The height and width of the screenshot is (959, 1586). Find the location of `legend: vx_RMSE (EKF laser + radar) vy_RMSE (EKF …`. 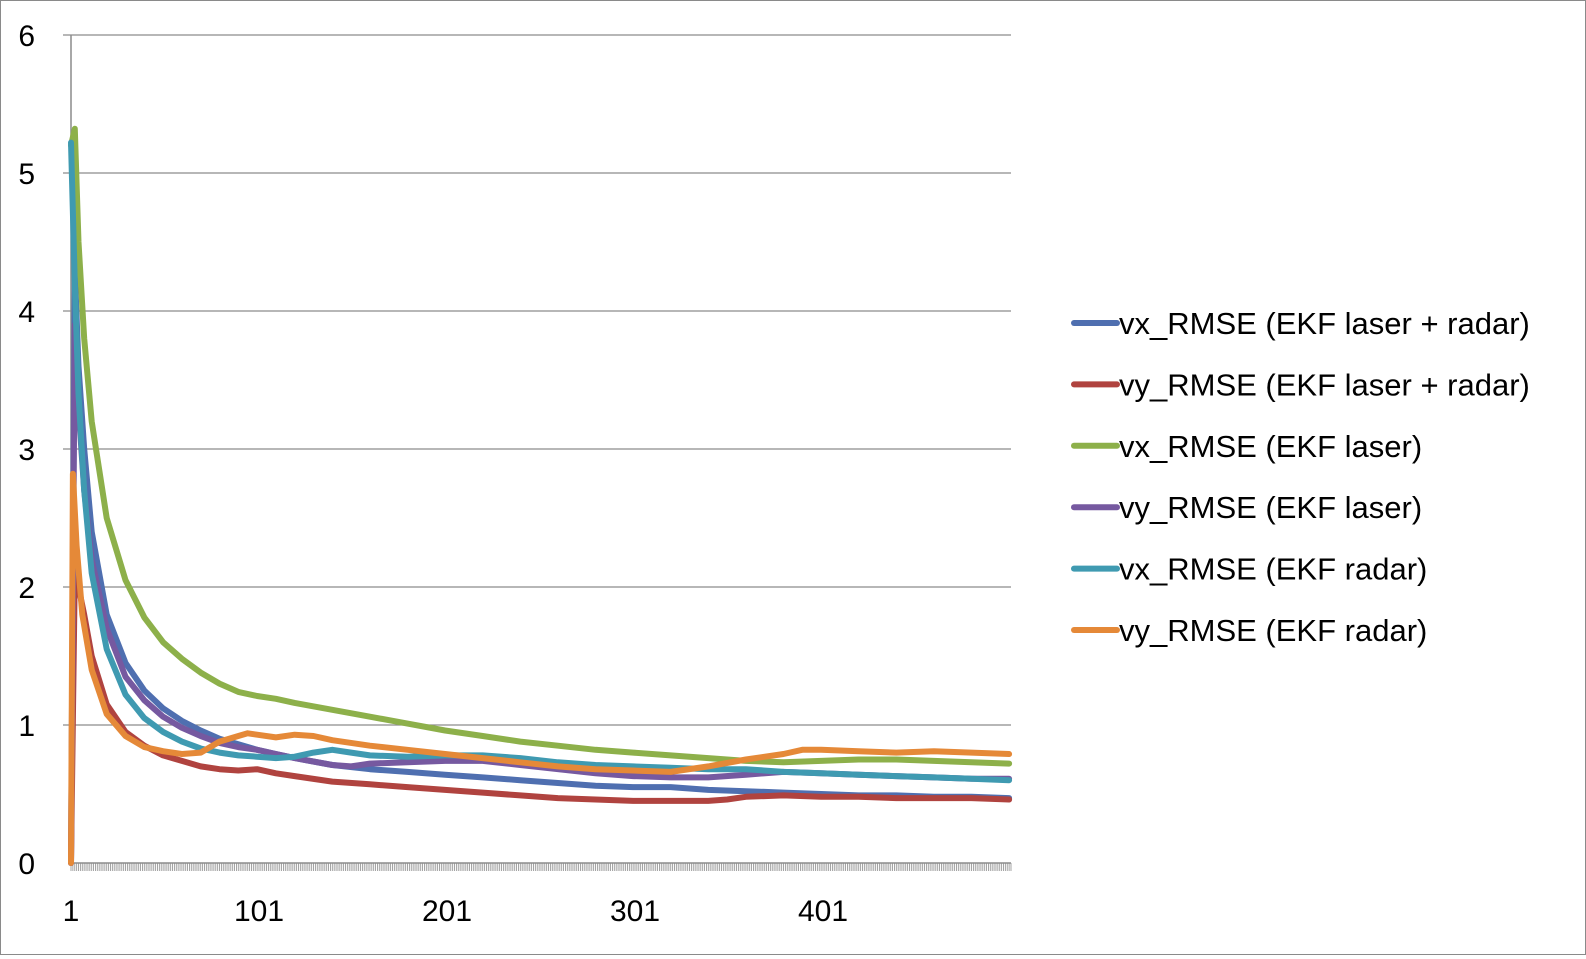

legend: vx_RMSE (EKF laser + radar) vy_RMSE (EKF … is located at coordinates (1300, 477).